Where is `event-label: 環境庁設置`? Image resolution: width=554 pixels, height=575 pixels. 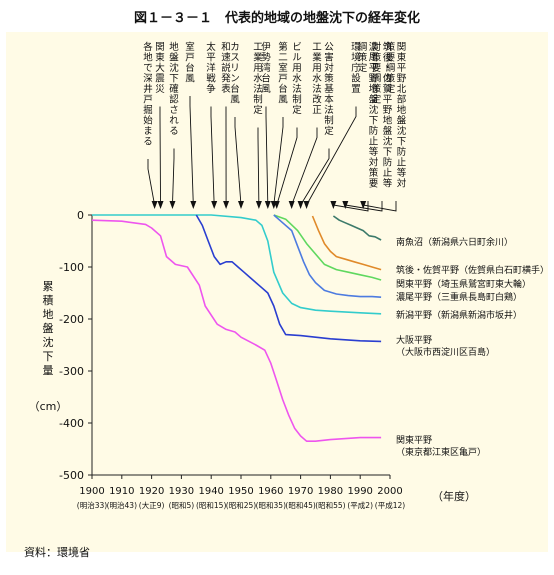 event-label: 環境庁設置 is located at coordinates (356, 68).